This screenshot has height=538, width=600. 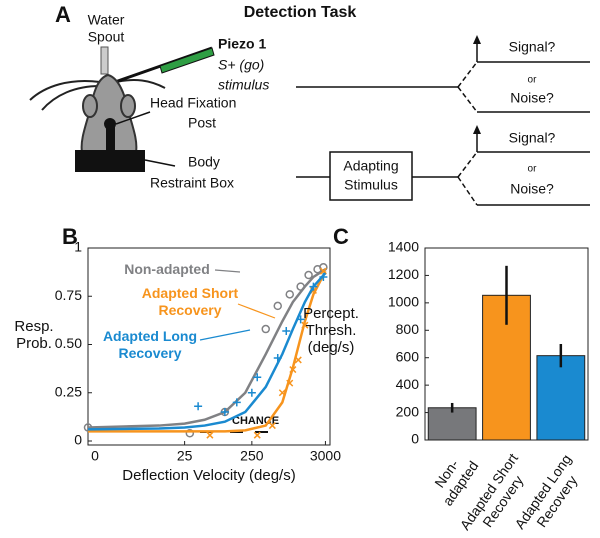 What do you see at coordinates (34, 335) in the screenshot?
I see `y-axis-label: Resp. Prob.` at bounding box center [34, 335].